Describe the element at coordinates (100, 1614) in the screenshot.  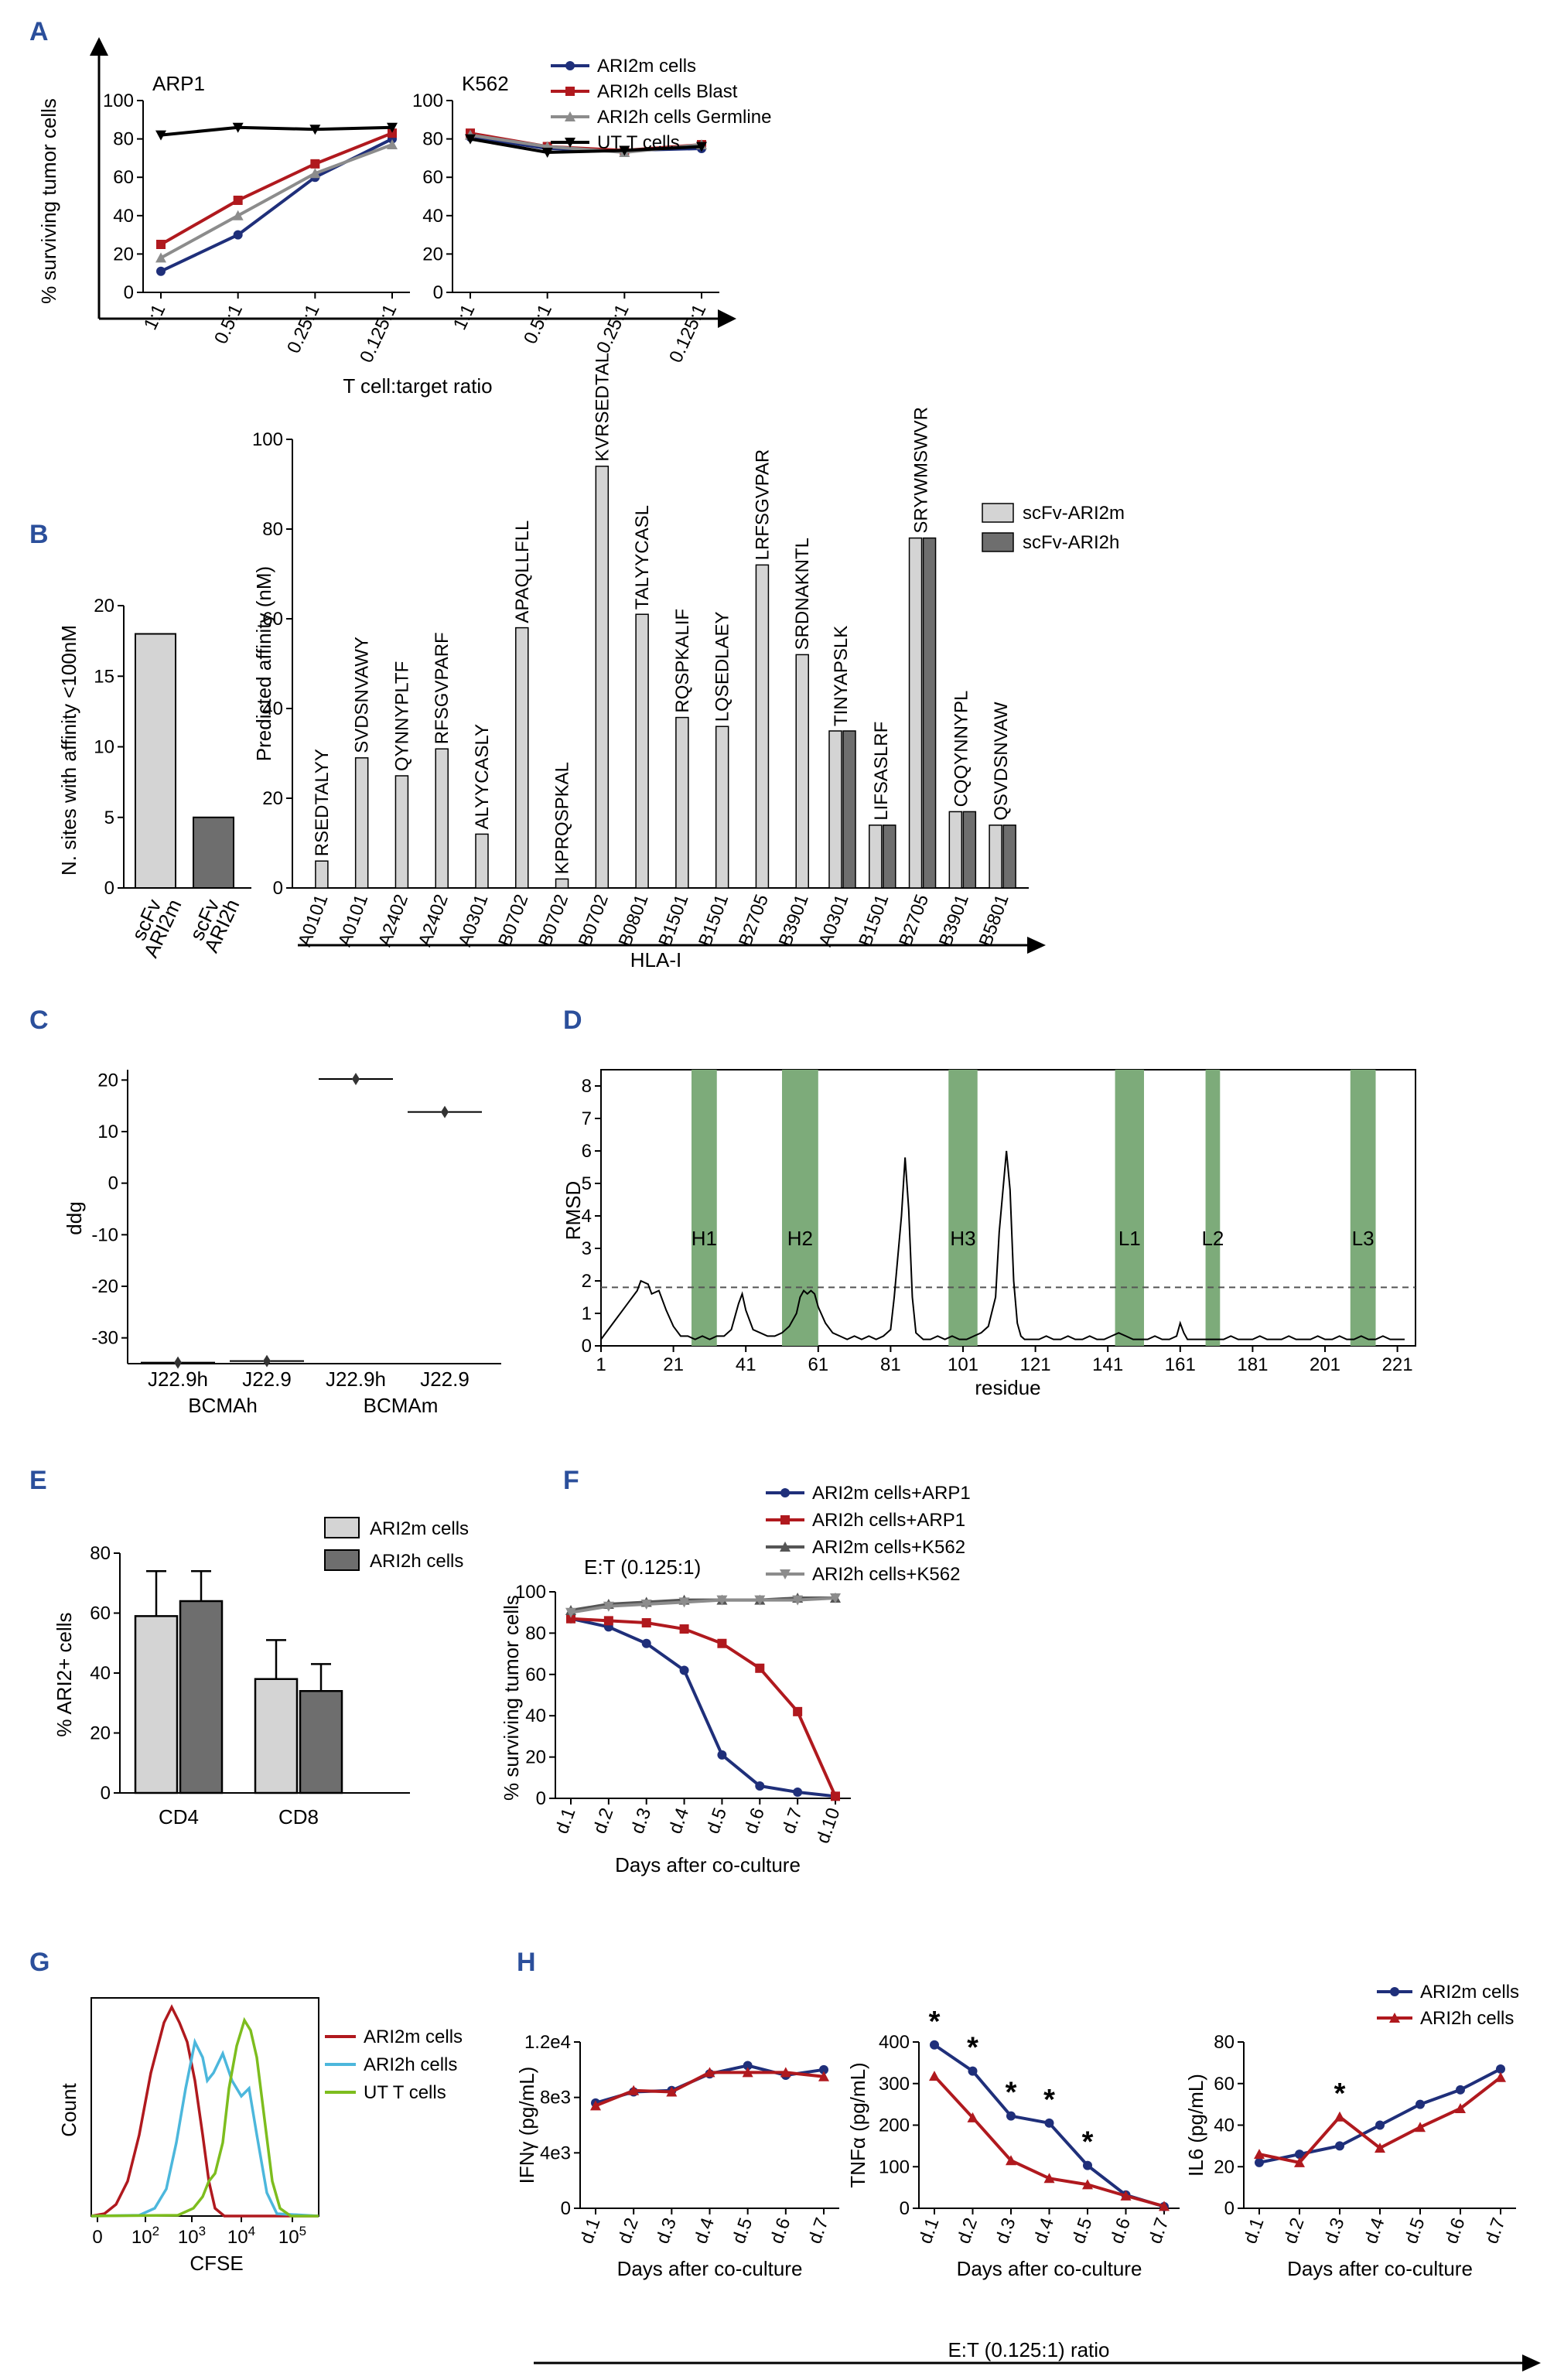
I see `y-tick-label: 60` at that location.